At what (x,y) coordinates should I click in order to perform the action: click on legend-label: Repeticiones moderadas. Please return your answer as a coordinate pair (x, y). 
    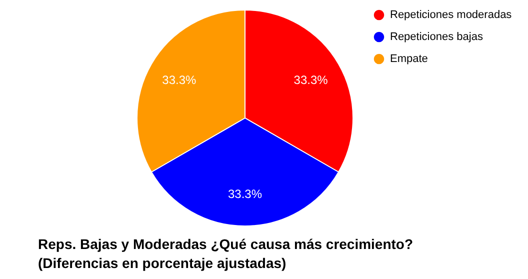
    Looking at the image, I should click on (451, 15).